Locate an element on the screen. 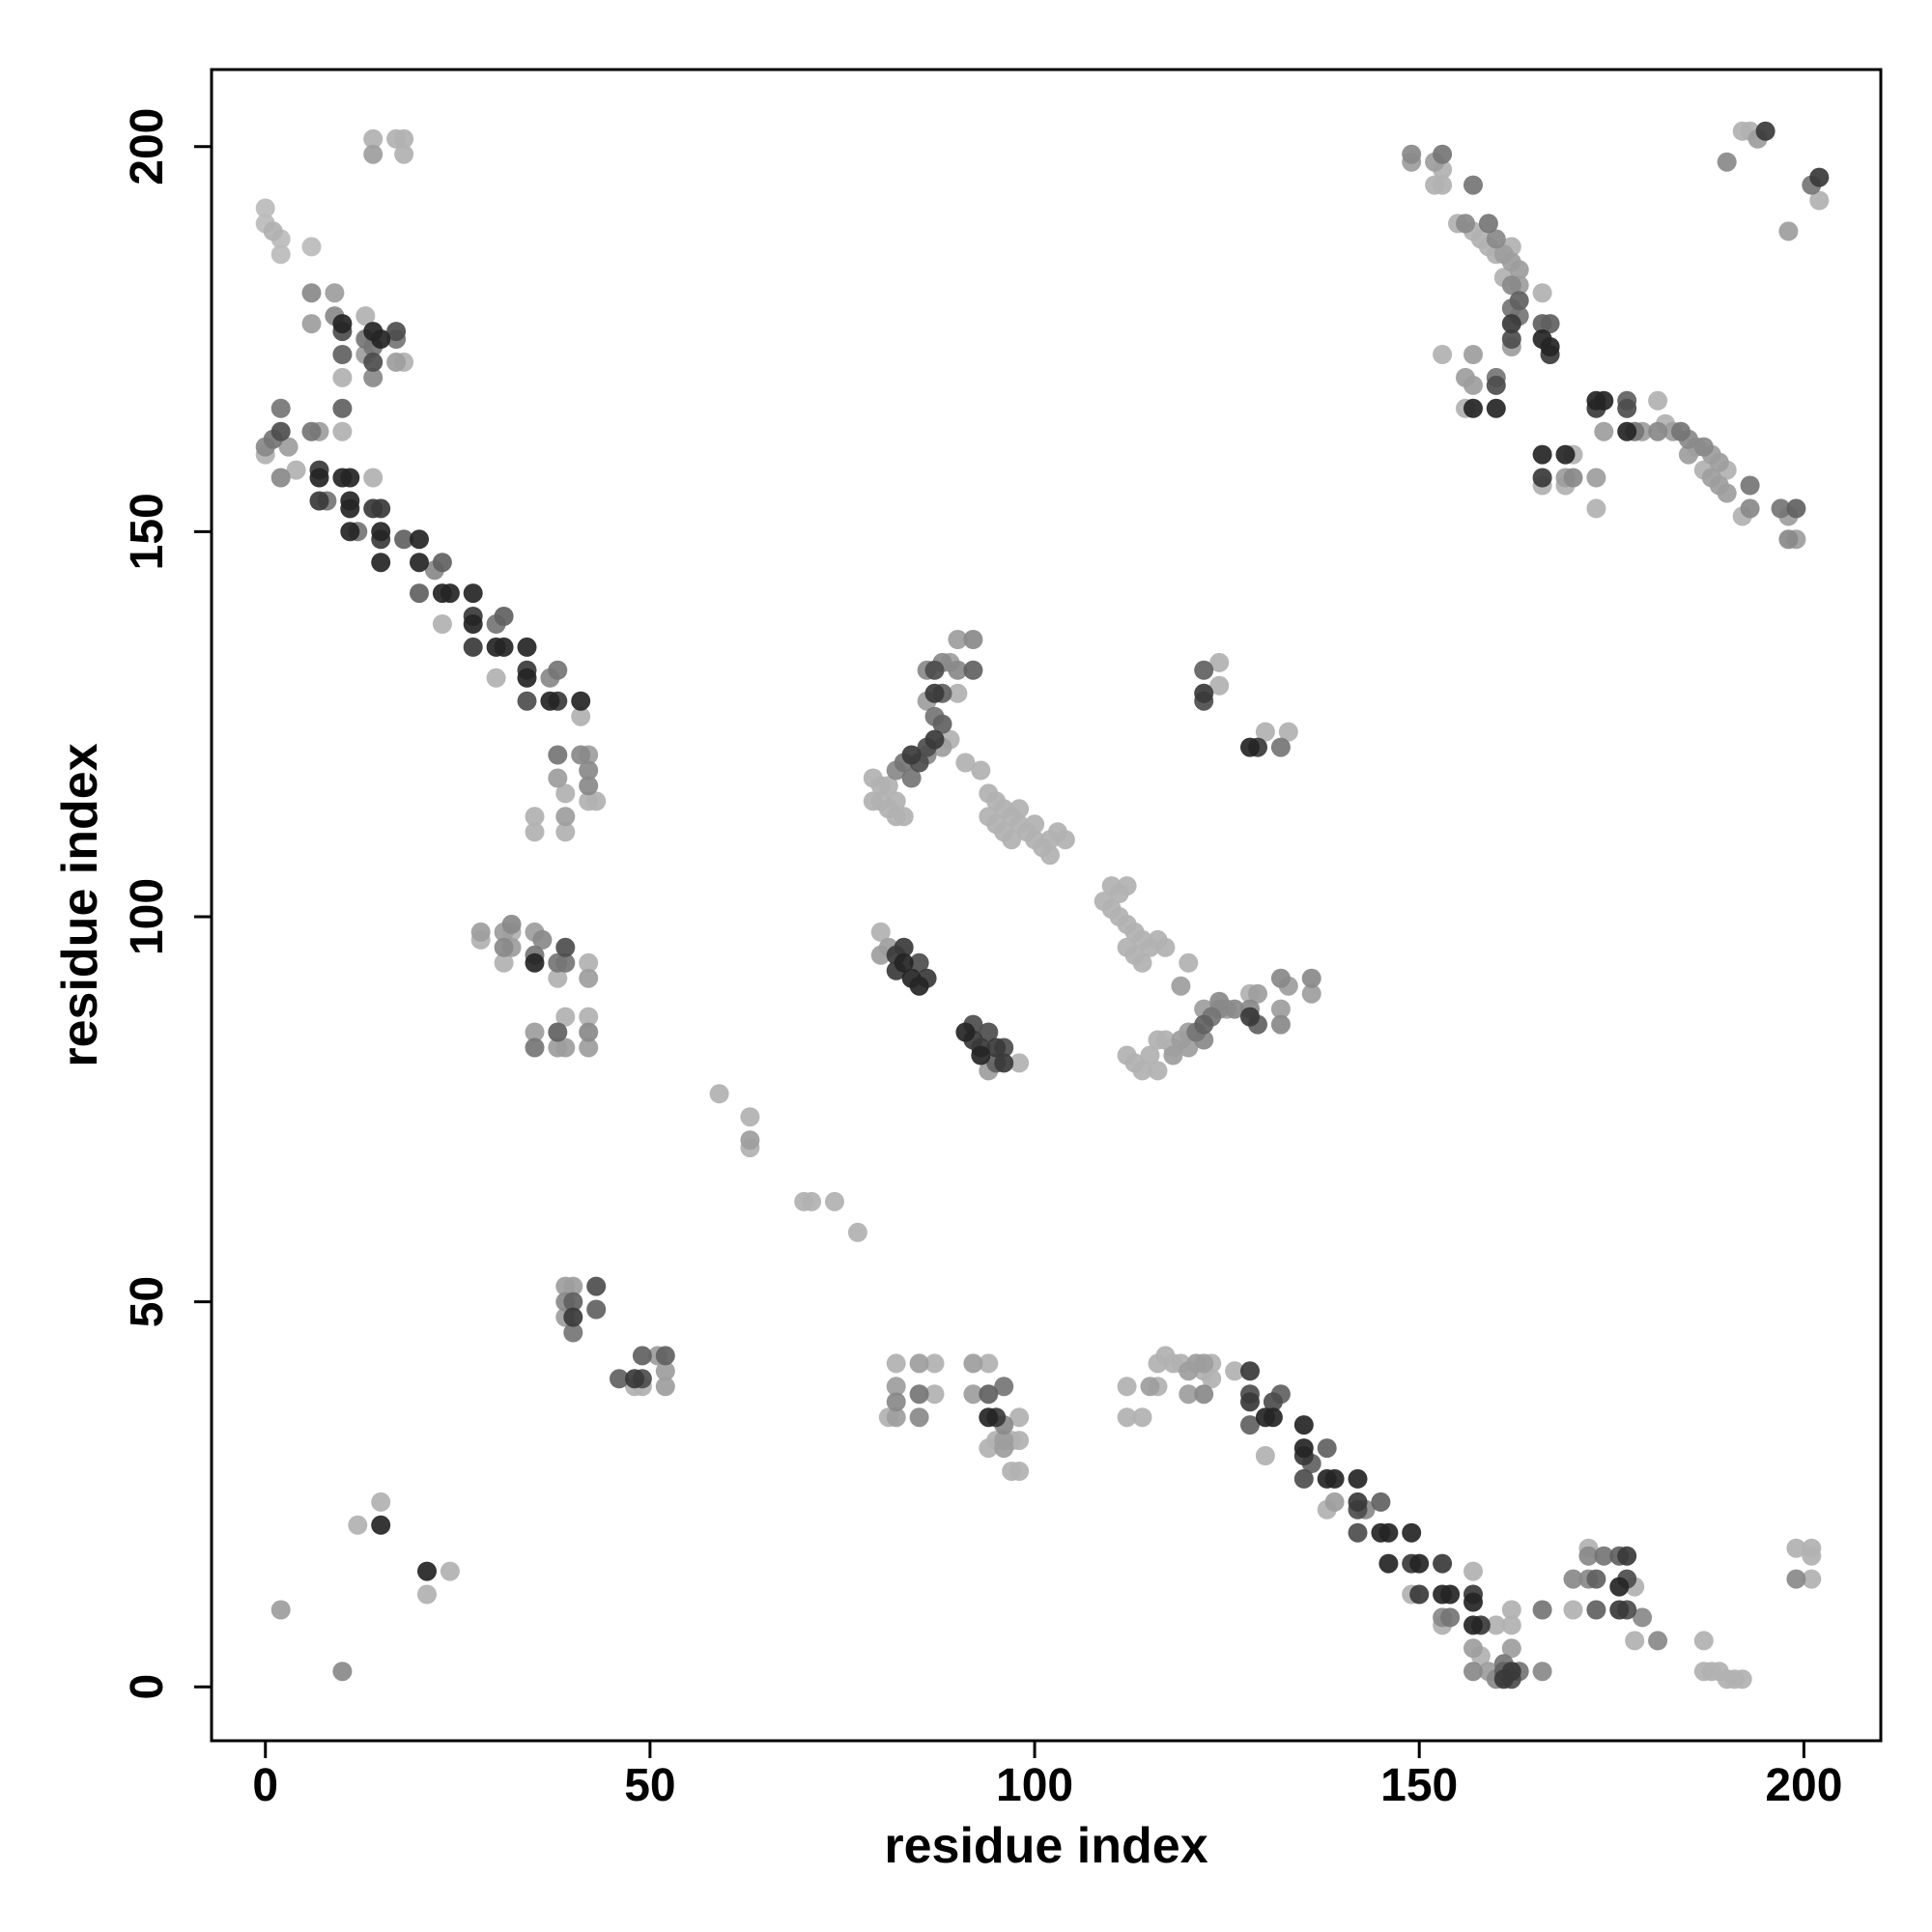  y-tick-label: 100 is located at coordinates (147, 916).